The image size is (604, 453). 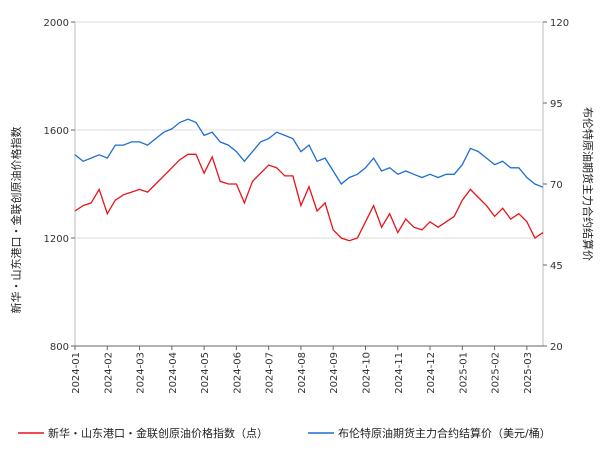 I want to click on y2-tick-label: 70, so click(x=556, y=185).